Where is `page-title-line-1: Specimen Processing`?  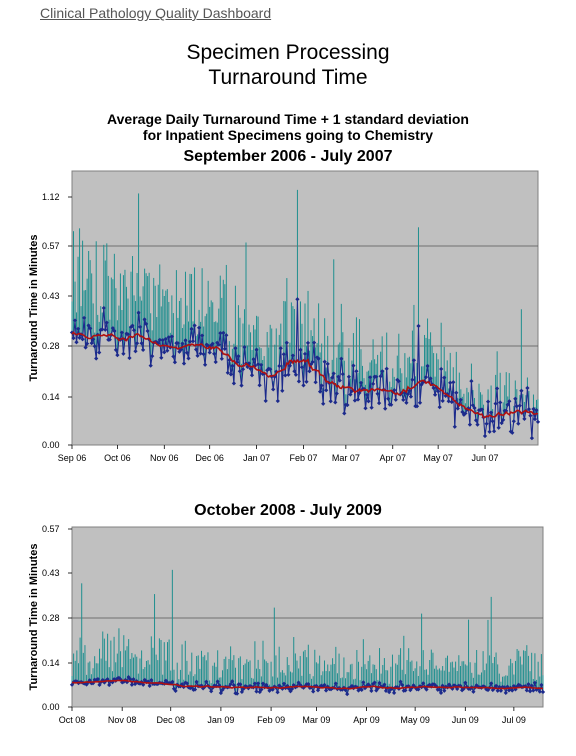 page-title-line-1: Specimen Processing is located at coordinates (288, 52).